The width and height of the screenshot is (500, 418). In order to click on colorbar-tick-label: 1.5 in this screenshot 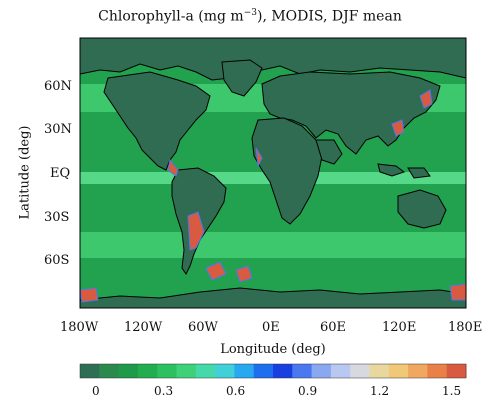, I will do `click(452, 391)`.